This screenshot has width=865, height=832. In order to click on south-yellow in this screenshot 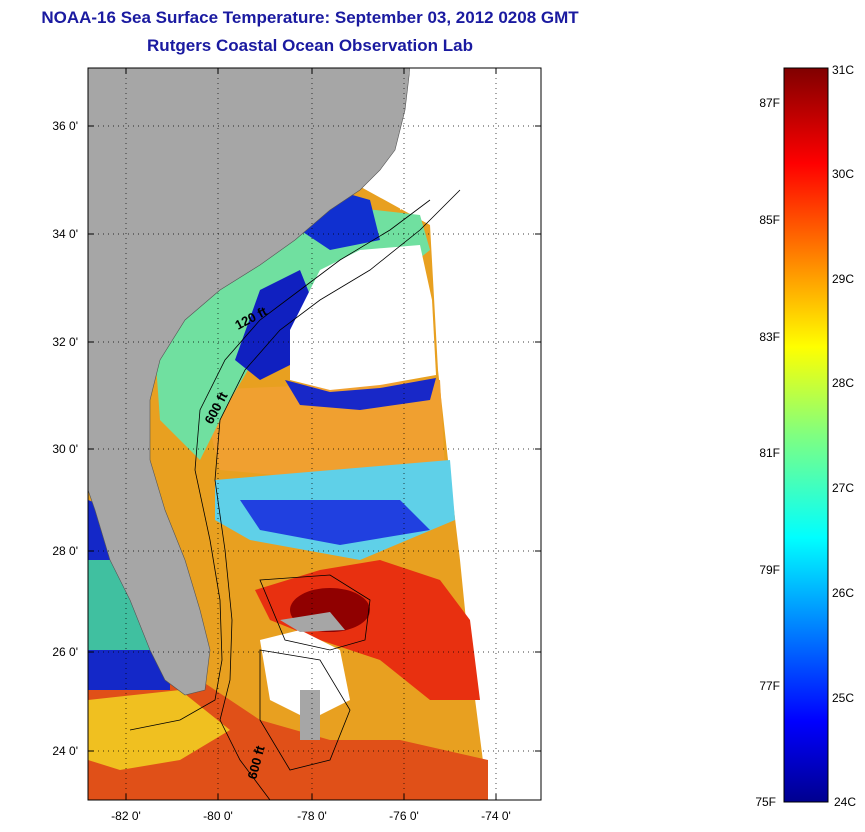, I will do `click(159, 730)`.